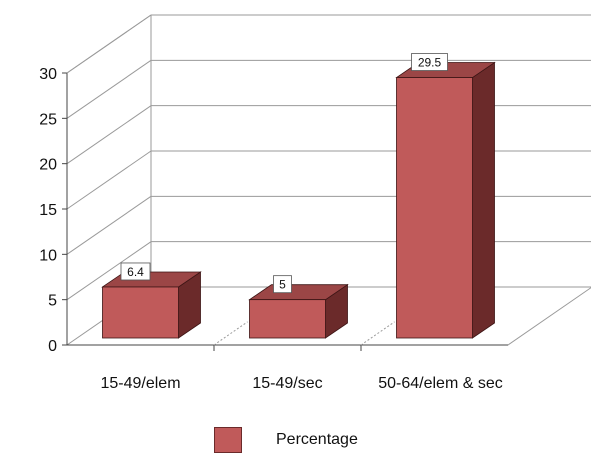 This screenshot has width=591, height=455. I want to click on data-label-0: 6.4, so click(135, 272).